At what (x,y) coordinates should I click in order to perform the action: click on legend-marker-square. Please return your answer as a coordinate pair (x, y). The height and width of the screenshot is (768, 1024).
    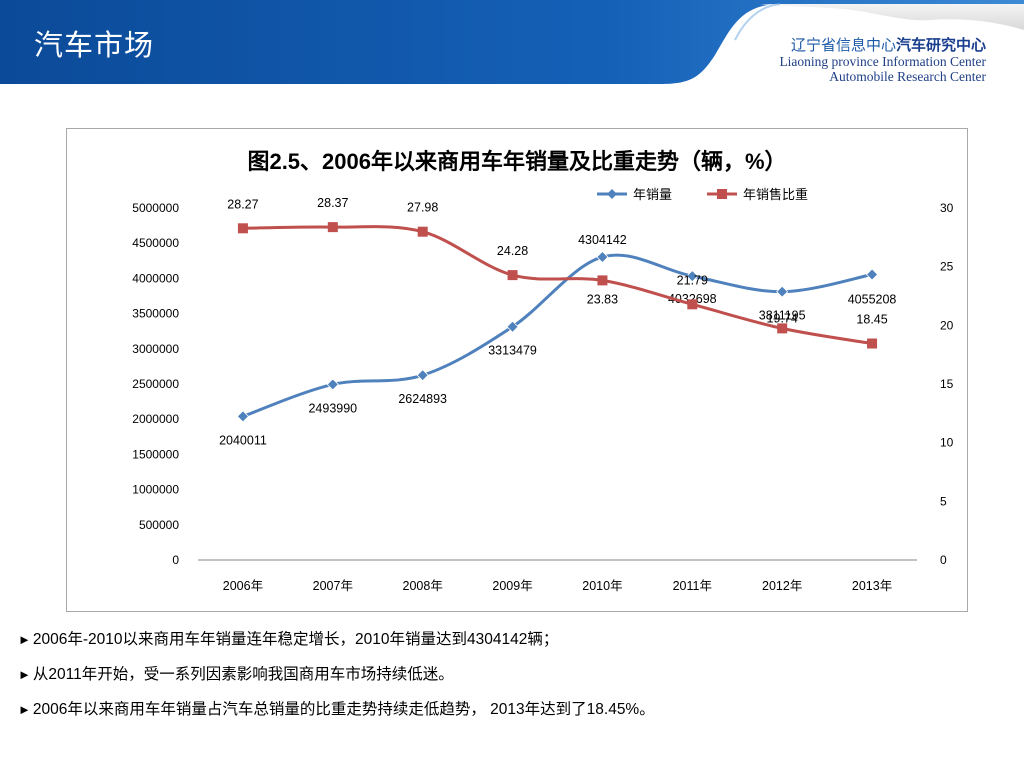
    Looking at the image, I should click on (722, 194).